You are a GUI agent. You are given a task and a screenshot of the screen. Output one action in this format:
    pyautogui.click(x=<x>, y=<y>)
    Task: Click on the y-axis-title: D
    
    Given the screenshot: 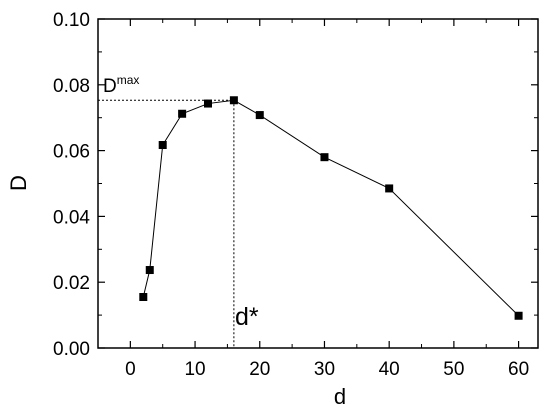 What is the action you would take?
    pyautogui.click(x=18, y=183)
    